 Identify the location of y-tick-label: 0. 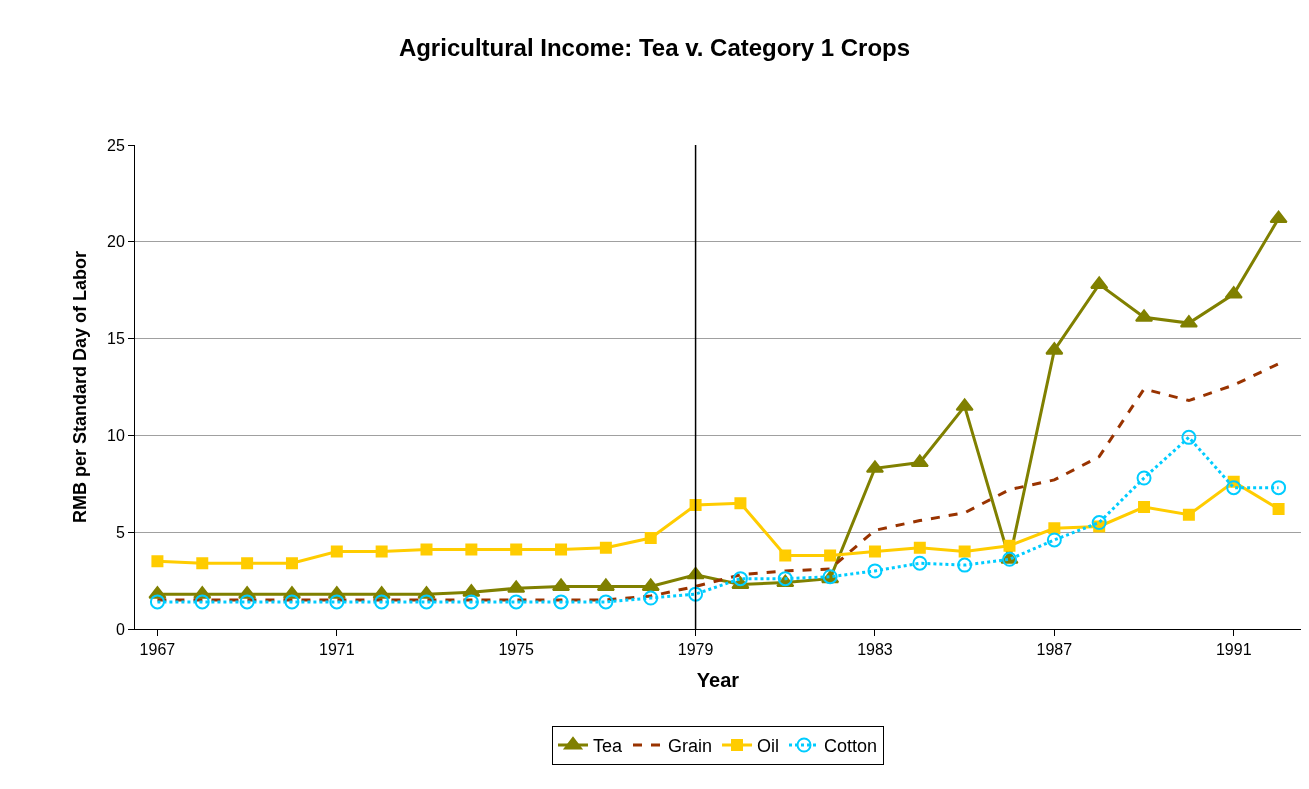
(120, 629).